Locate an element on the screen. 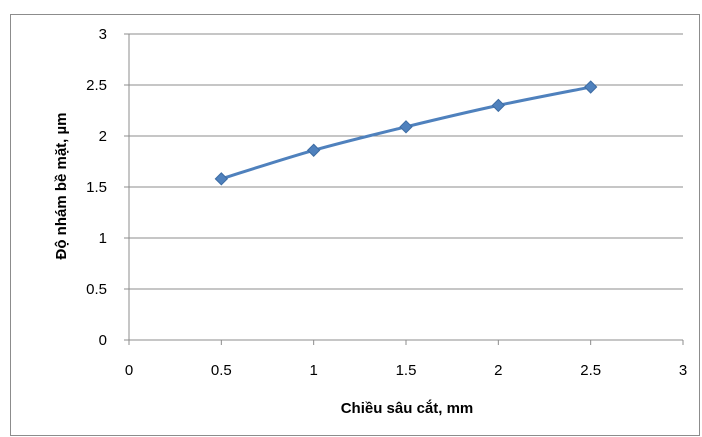 This screenshot has width=702, height=437. y-tick-label-3: 1.5 is located at coordinates (96, 187).